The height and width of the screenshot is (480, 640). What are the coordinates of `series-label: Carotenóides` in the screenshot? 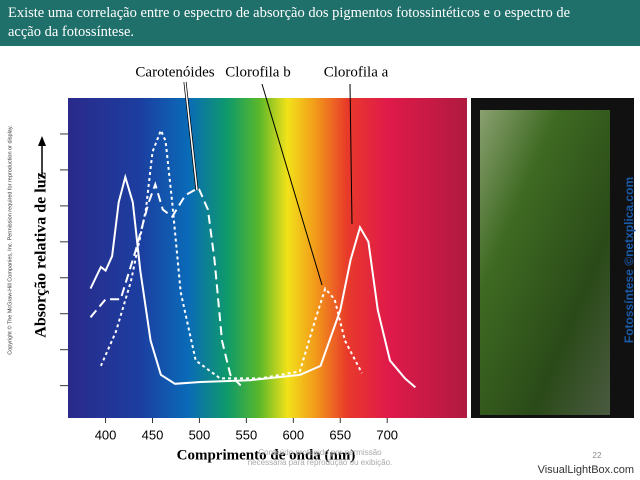 It's located at (174, 72).